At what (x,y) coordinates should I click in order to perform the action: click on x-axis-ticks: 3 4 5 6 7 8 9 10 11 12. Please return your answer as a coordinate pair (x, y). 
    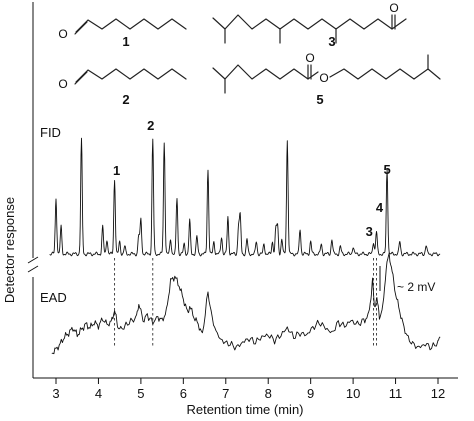
    Looking at the image, I should click on (248, 389).